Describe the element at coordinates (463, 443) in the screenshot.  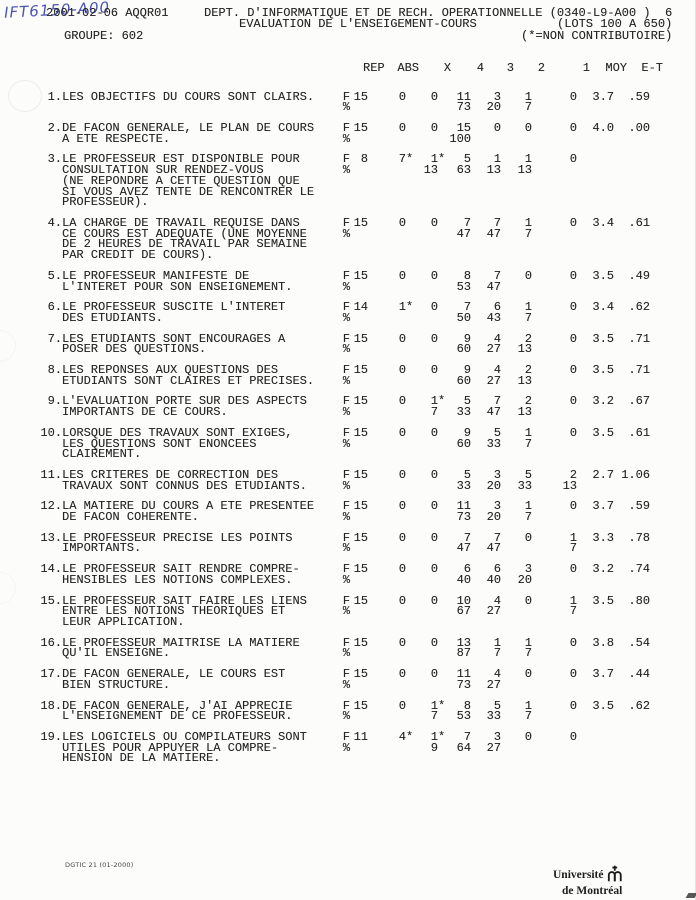
I see `stat-value: 60` at that location.